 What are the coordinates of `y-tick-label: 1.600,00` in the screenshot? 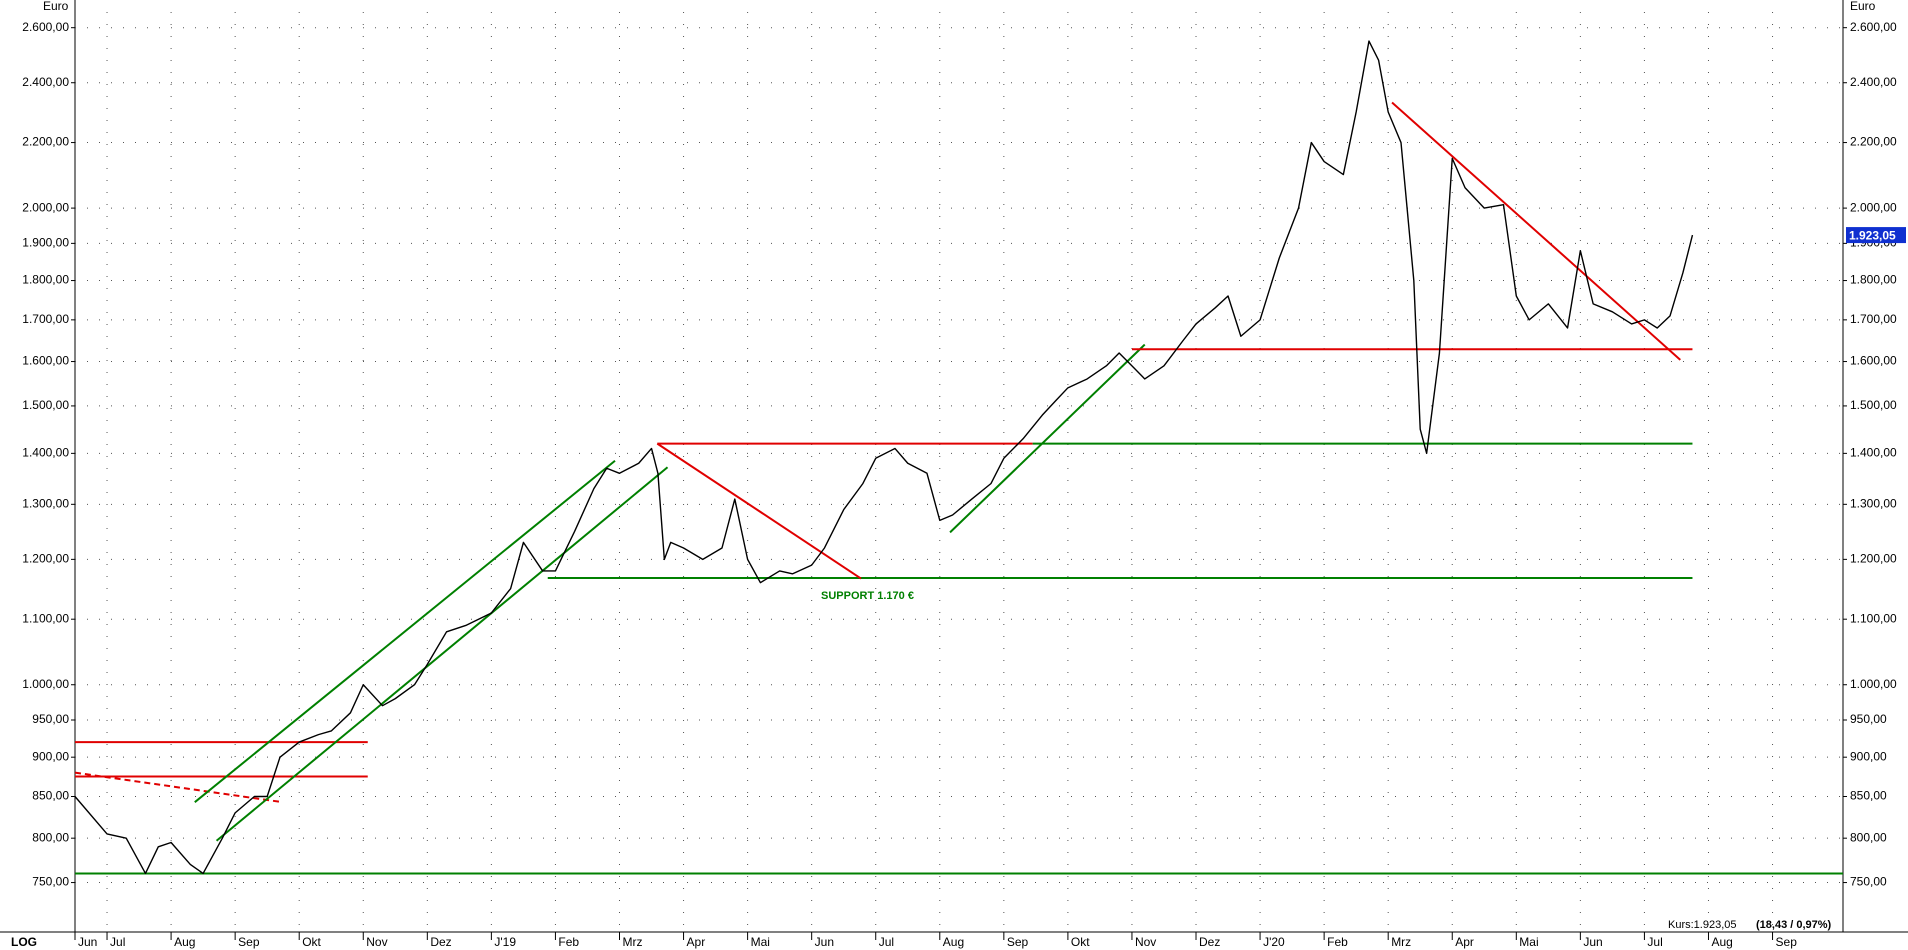 It's located at (45, 361).